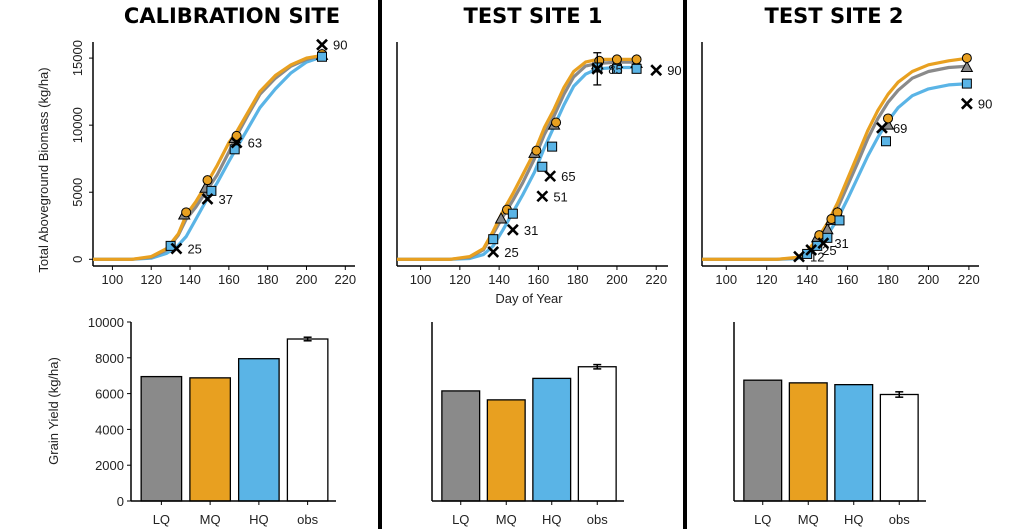  Describe the element at coordinates (77, 192) in the screenshot. I see `y-tick-label: 5000` at that location.